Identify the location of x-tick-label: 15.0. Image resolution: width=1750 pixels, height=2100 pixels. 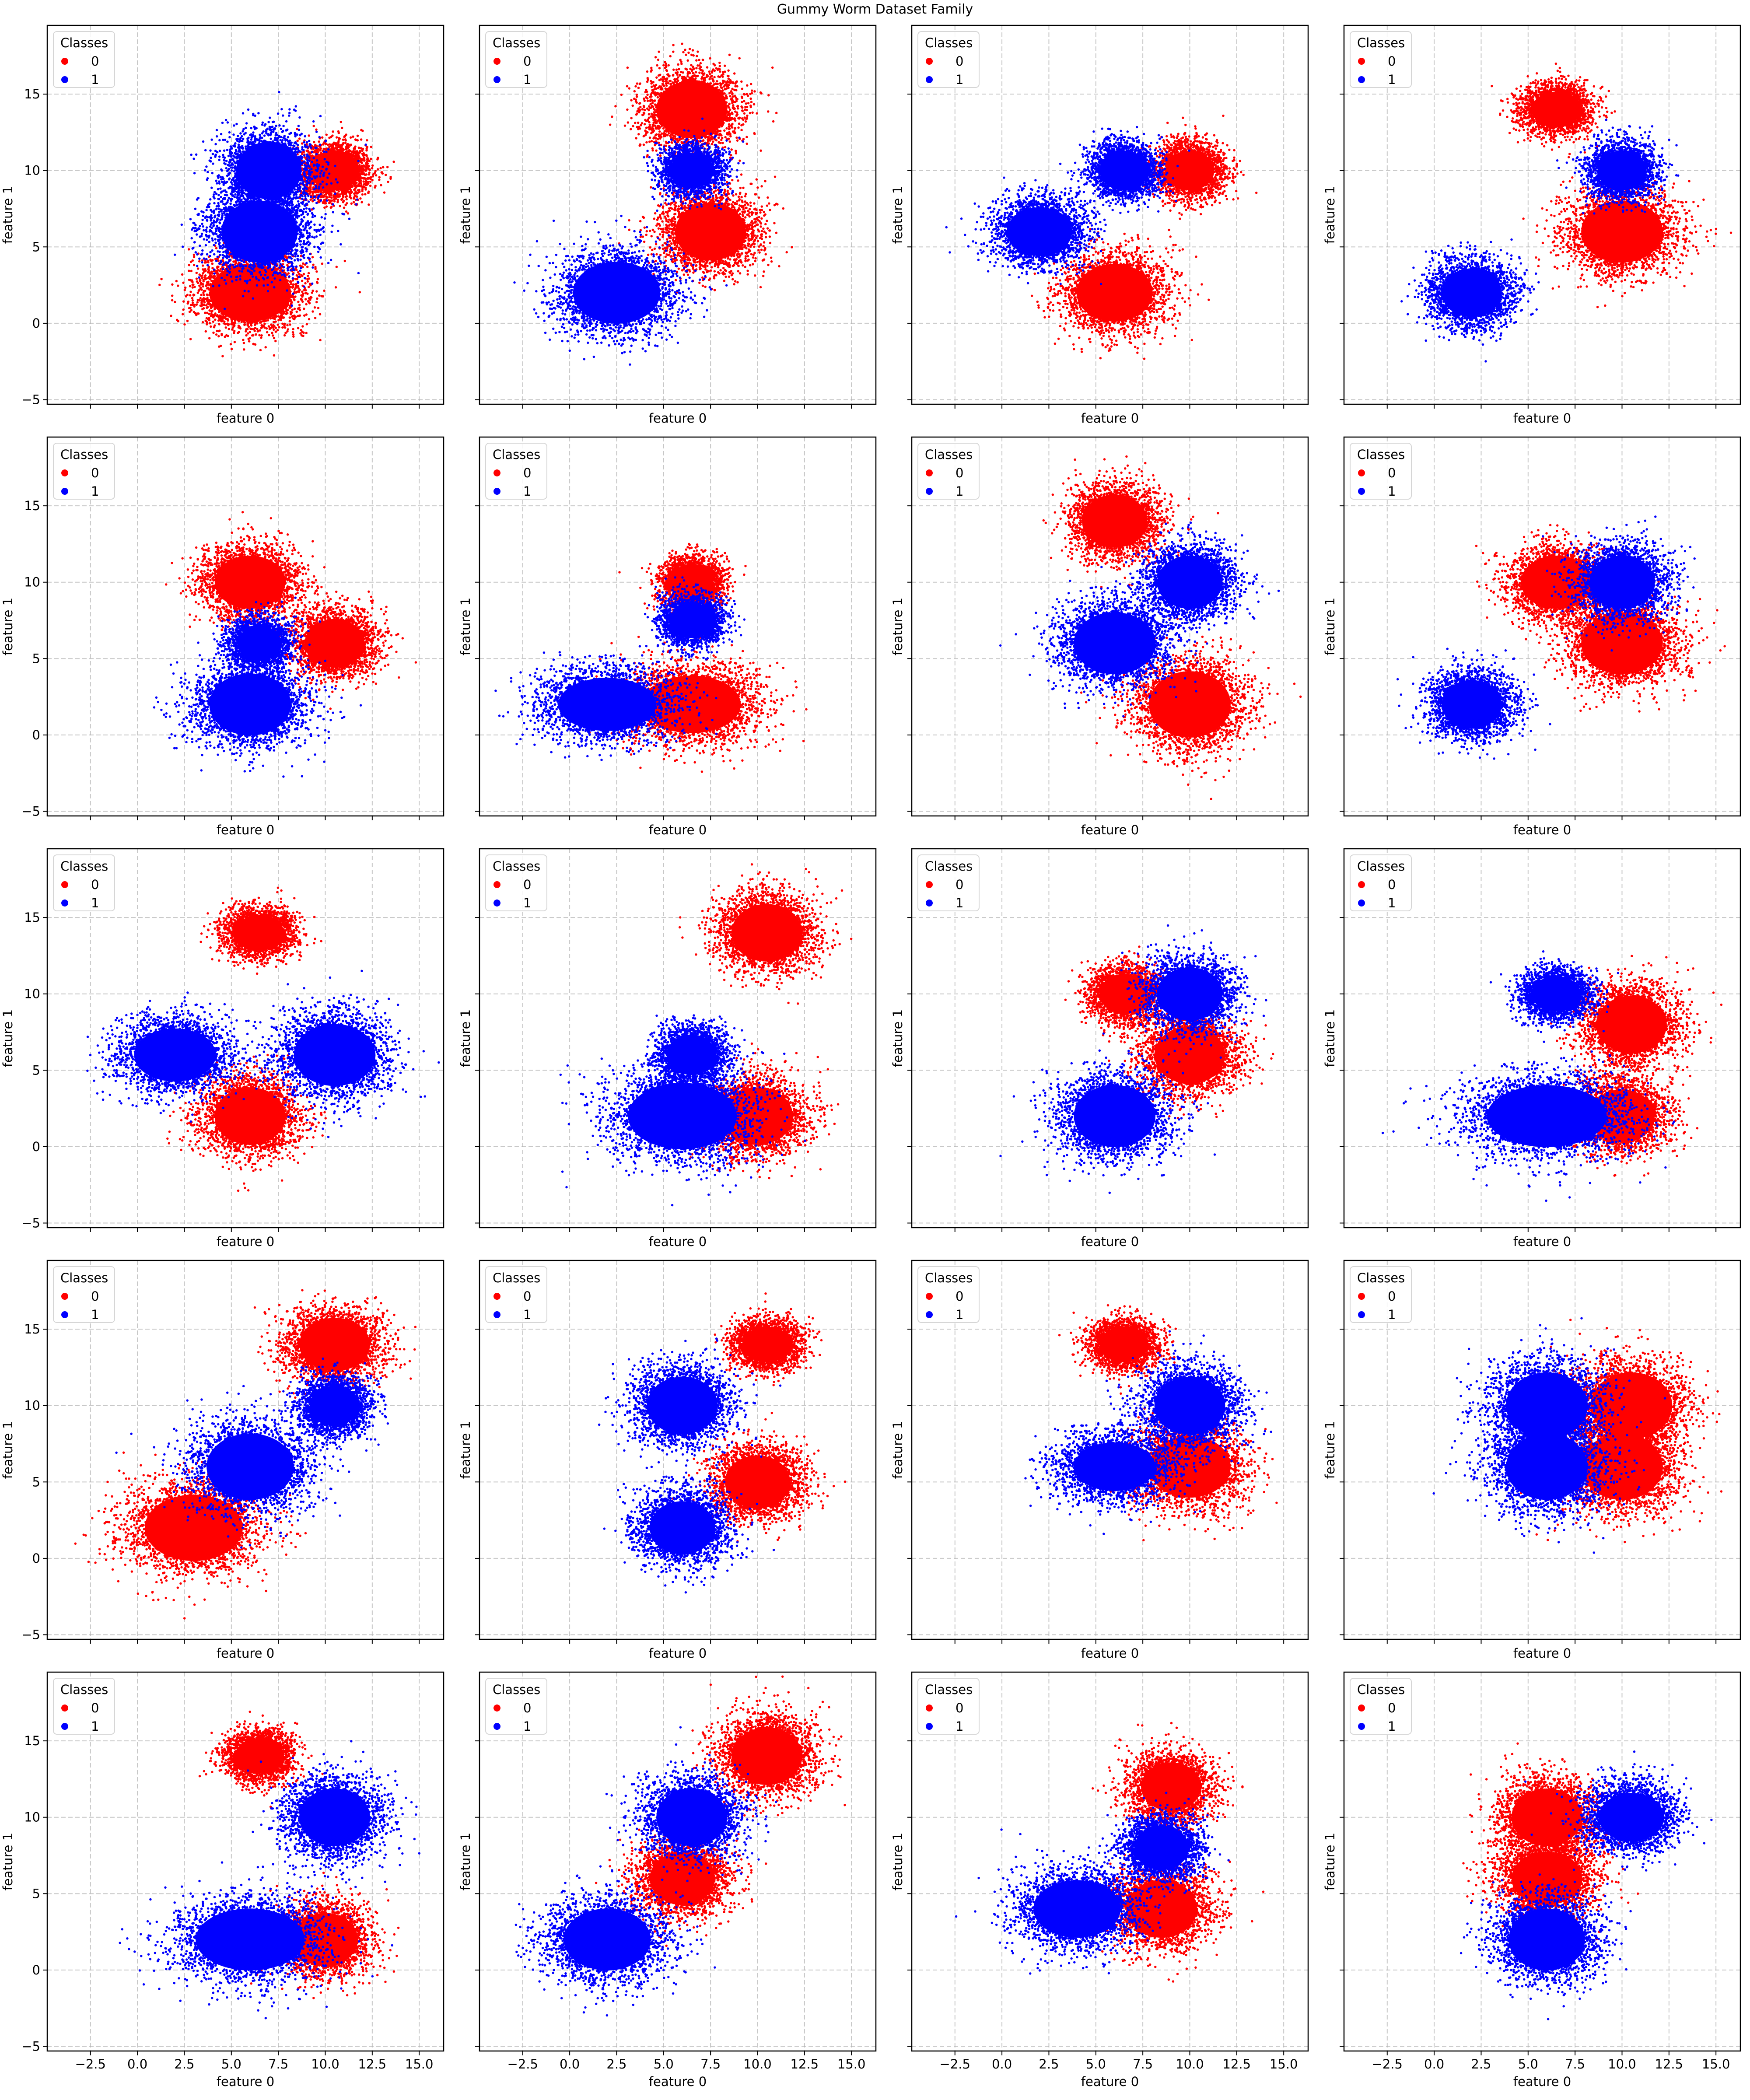
(851, 2064).